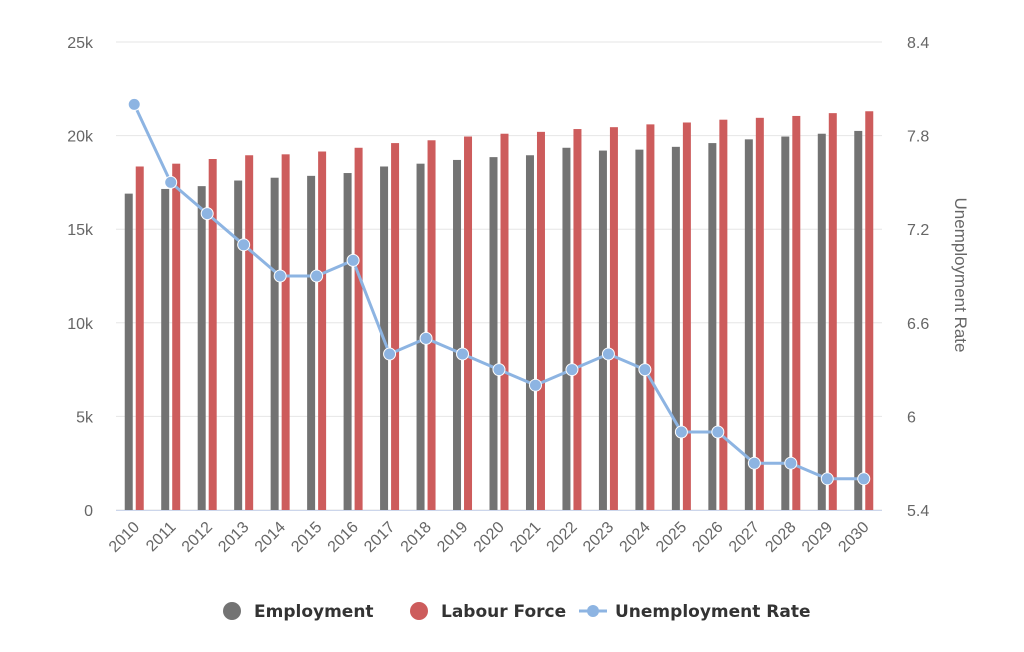 This screenshot has height=652, width=1024. I want to click on x-tick-label: 2029, so click(817, 537).